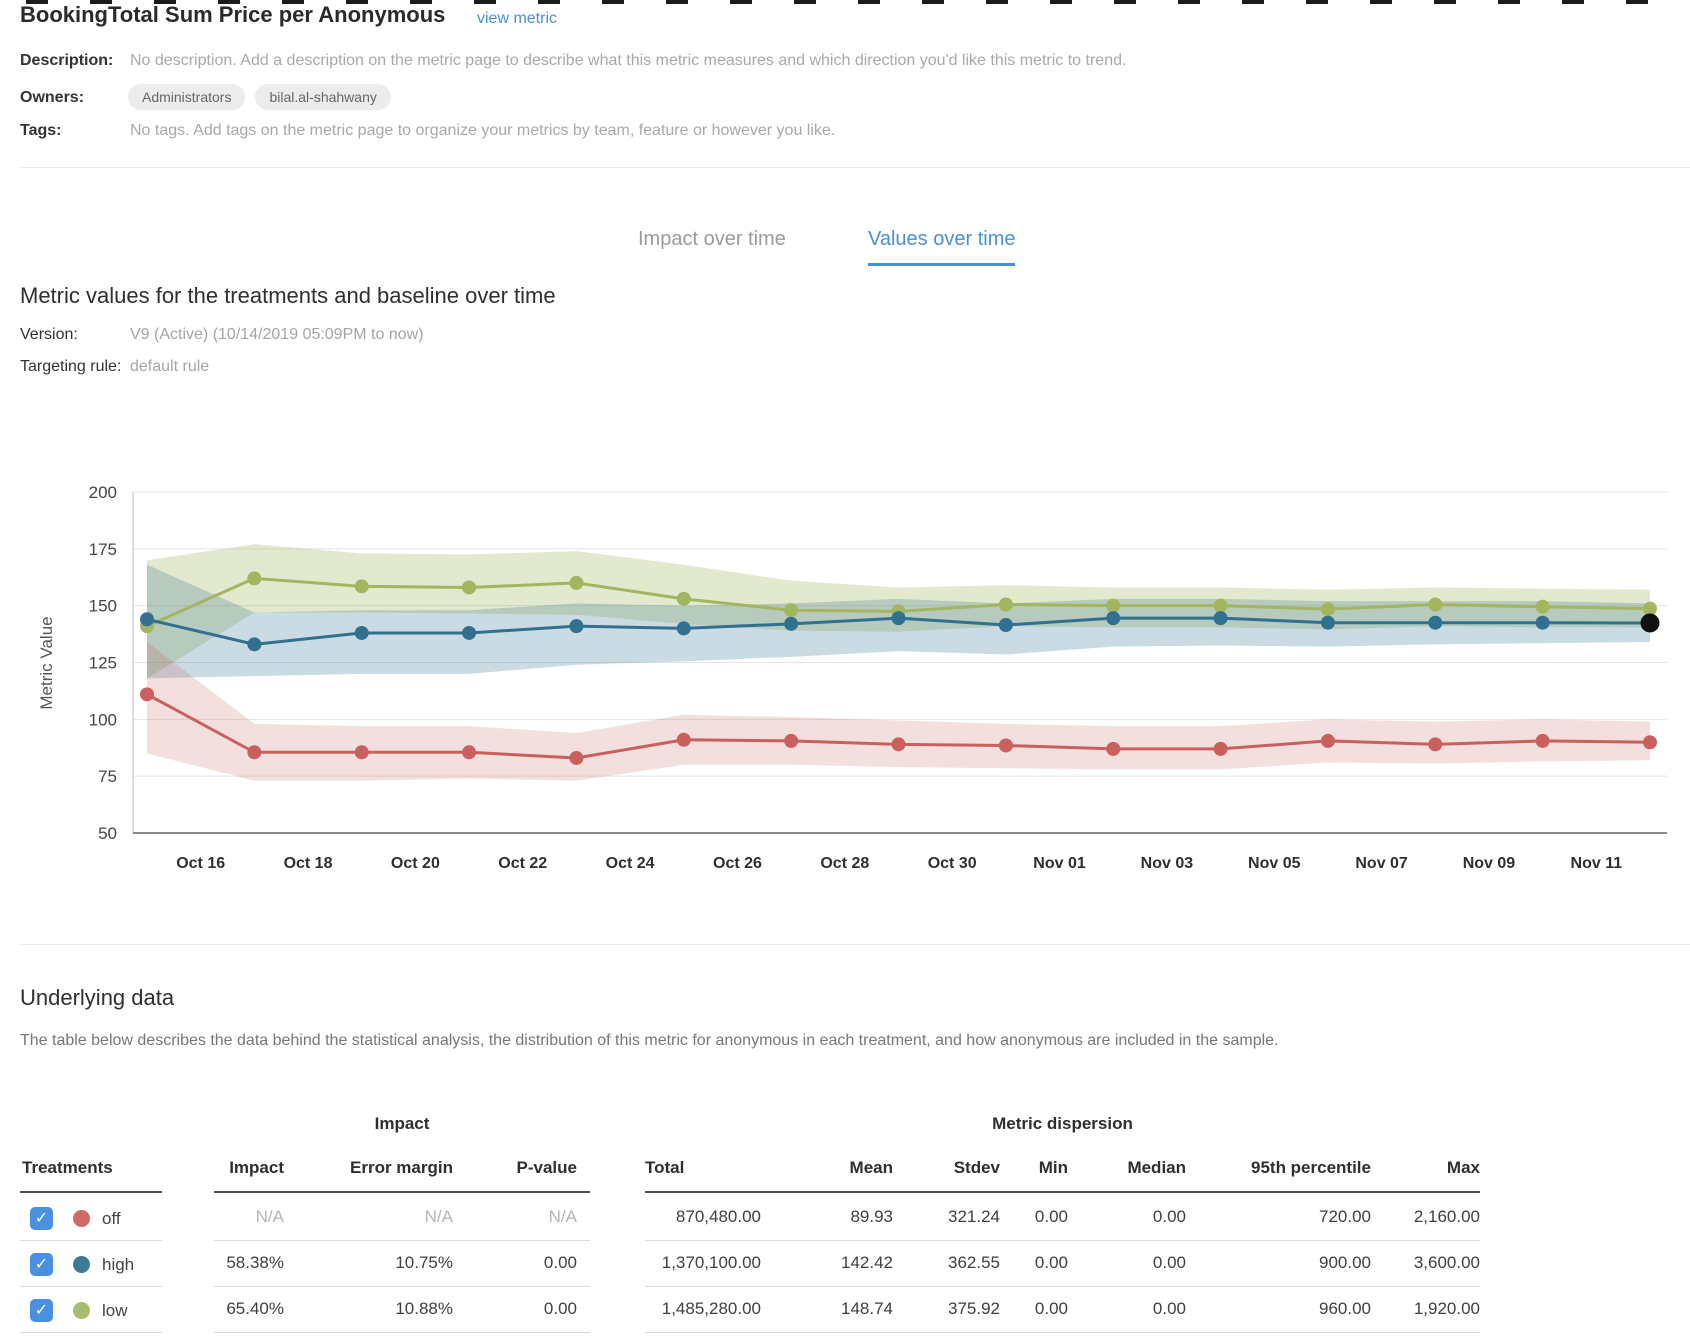 The image size is (1690, 1342). Describe the element at coordinates (1446, 1308) in the screenshot. I see `dispersion-cell: 1,920.00` at that location.